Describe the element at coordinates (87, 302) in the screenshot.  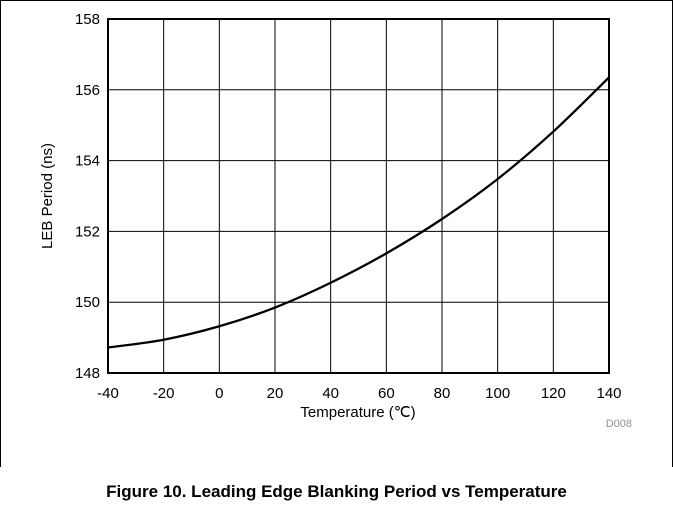
I see `y-tick-label: 150` at that location.